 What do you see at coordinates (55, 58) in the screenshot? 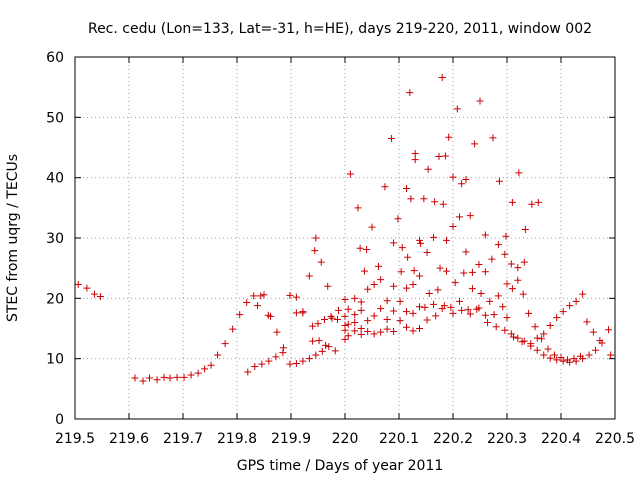
I see `y-tick-label: 60` at bounding box center [55, 58].